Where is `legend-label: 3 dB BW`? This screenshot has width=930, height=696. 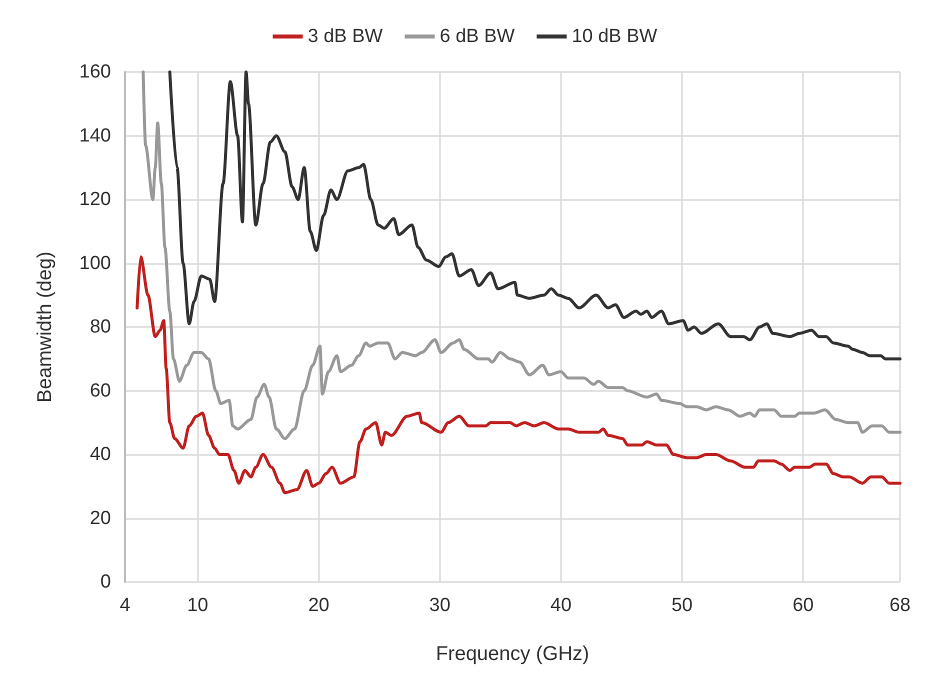
legend-label: 3 dB BW is located at coordinates (345, 36).